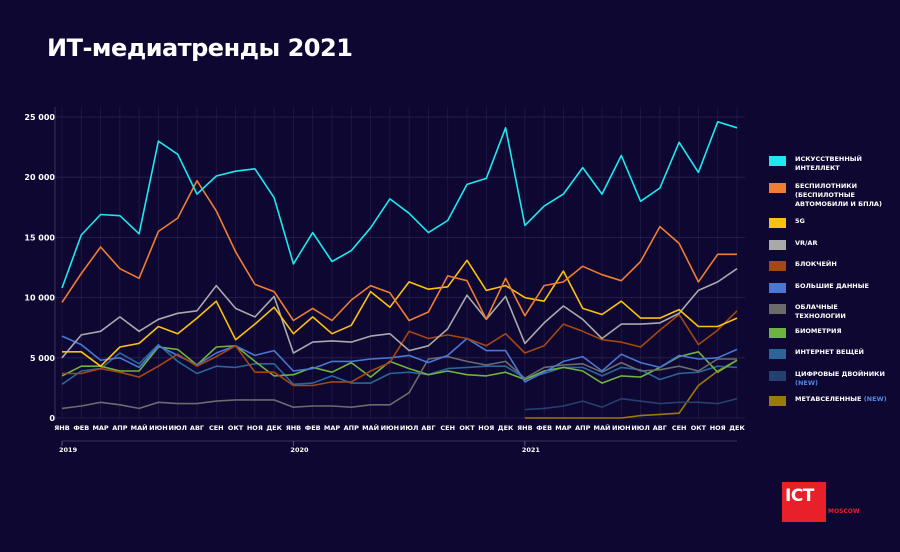 The image size is (900, 552). What do you see at coordinates (787, 222) in the screenshot?
I see `legend-item: 5G` at bounding box center [787, 222].